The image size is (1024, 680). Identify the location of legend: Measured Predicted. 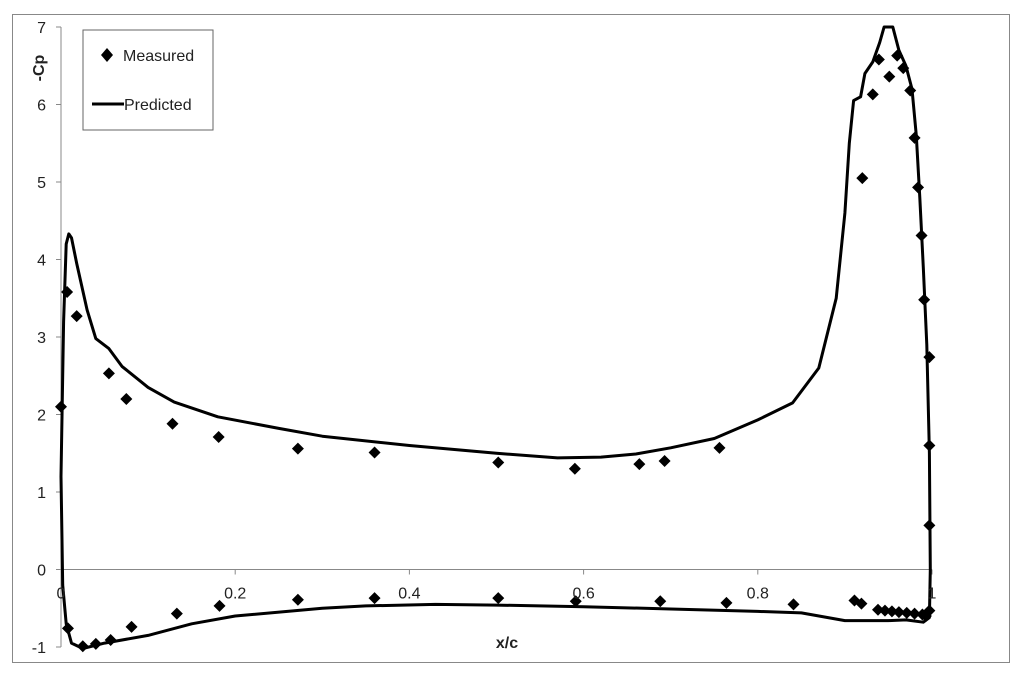
(148, 80).